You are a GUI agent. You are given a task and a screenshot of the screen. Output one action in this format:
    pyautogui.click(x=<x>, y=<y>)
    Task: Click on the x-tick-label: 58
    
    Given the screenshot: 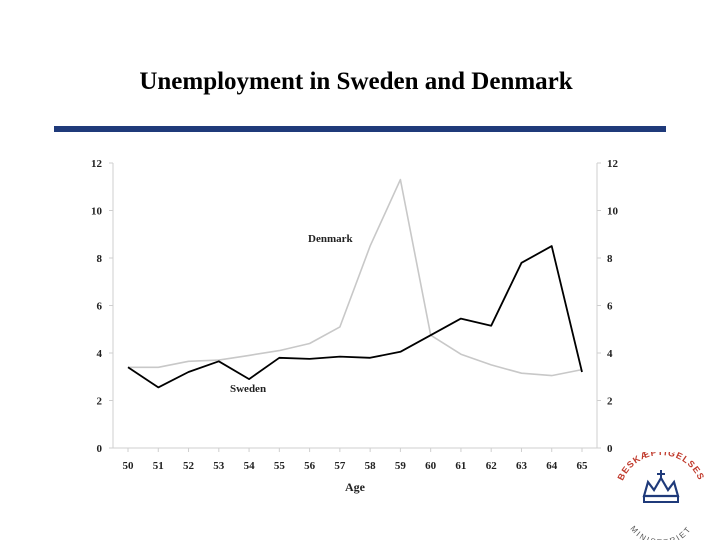 What is the action you would take?
    pyautogui.click(x=371, y=466)
    